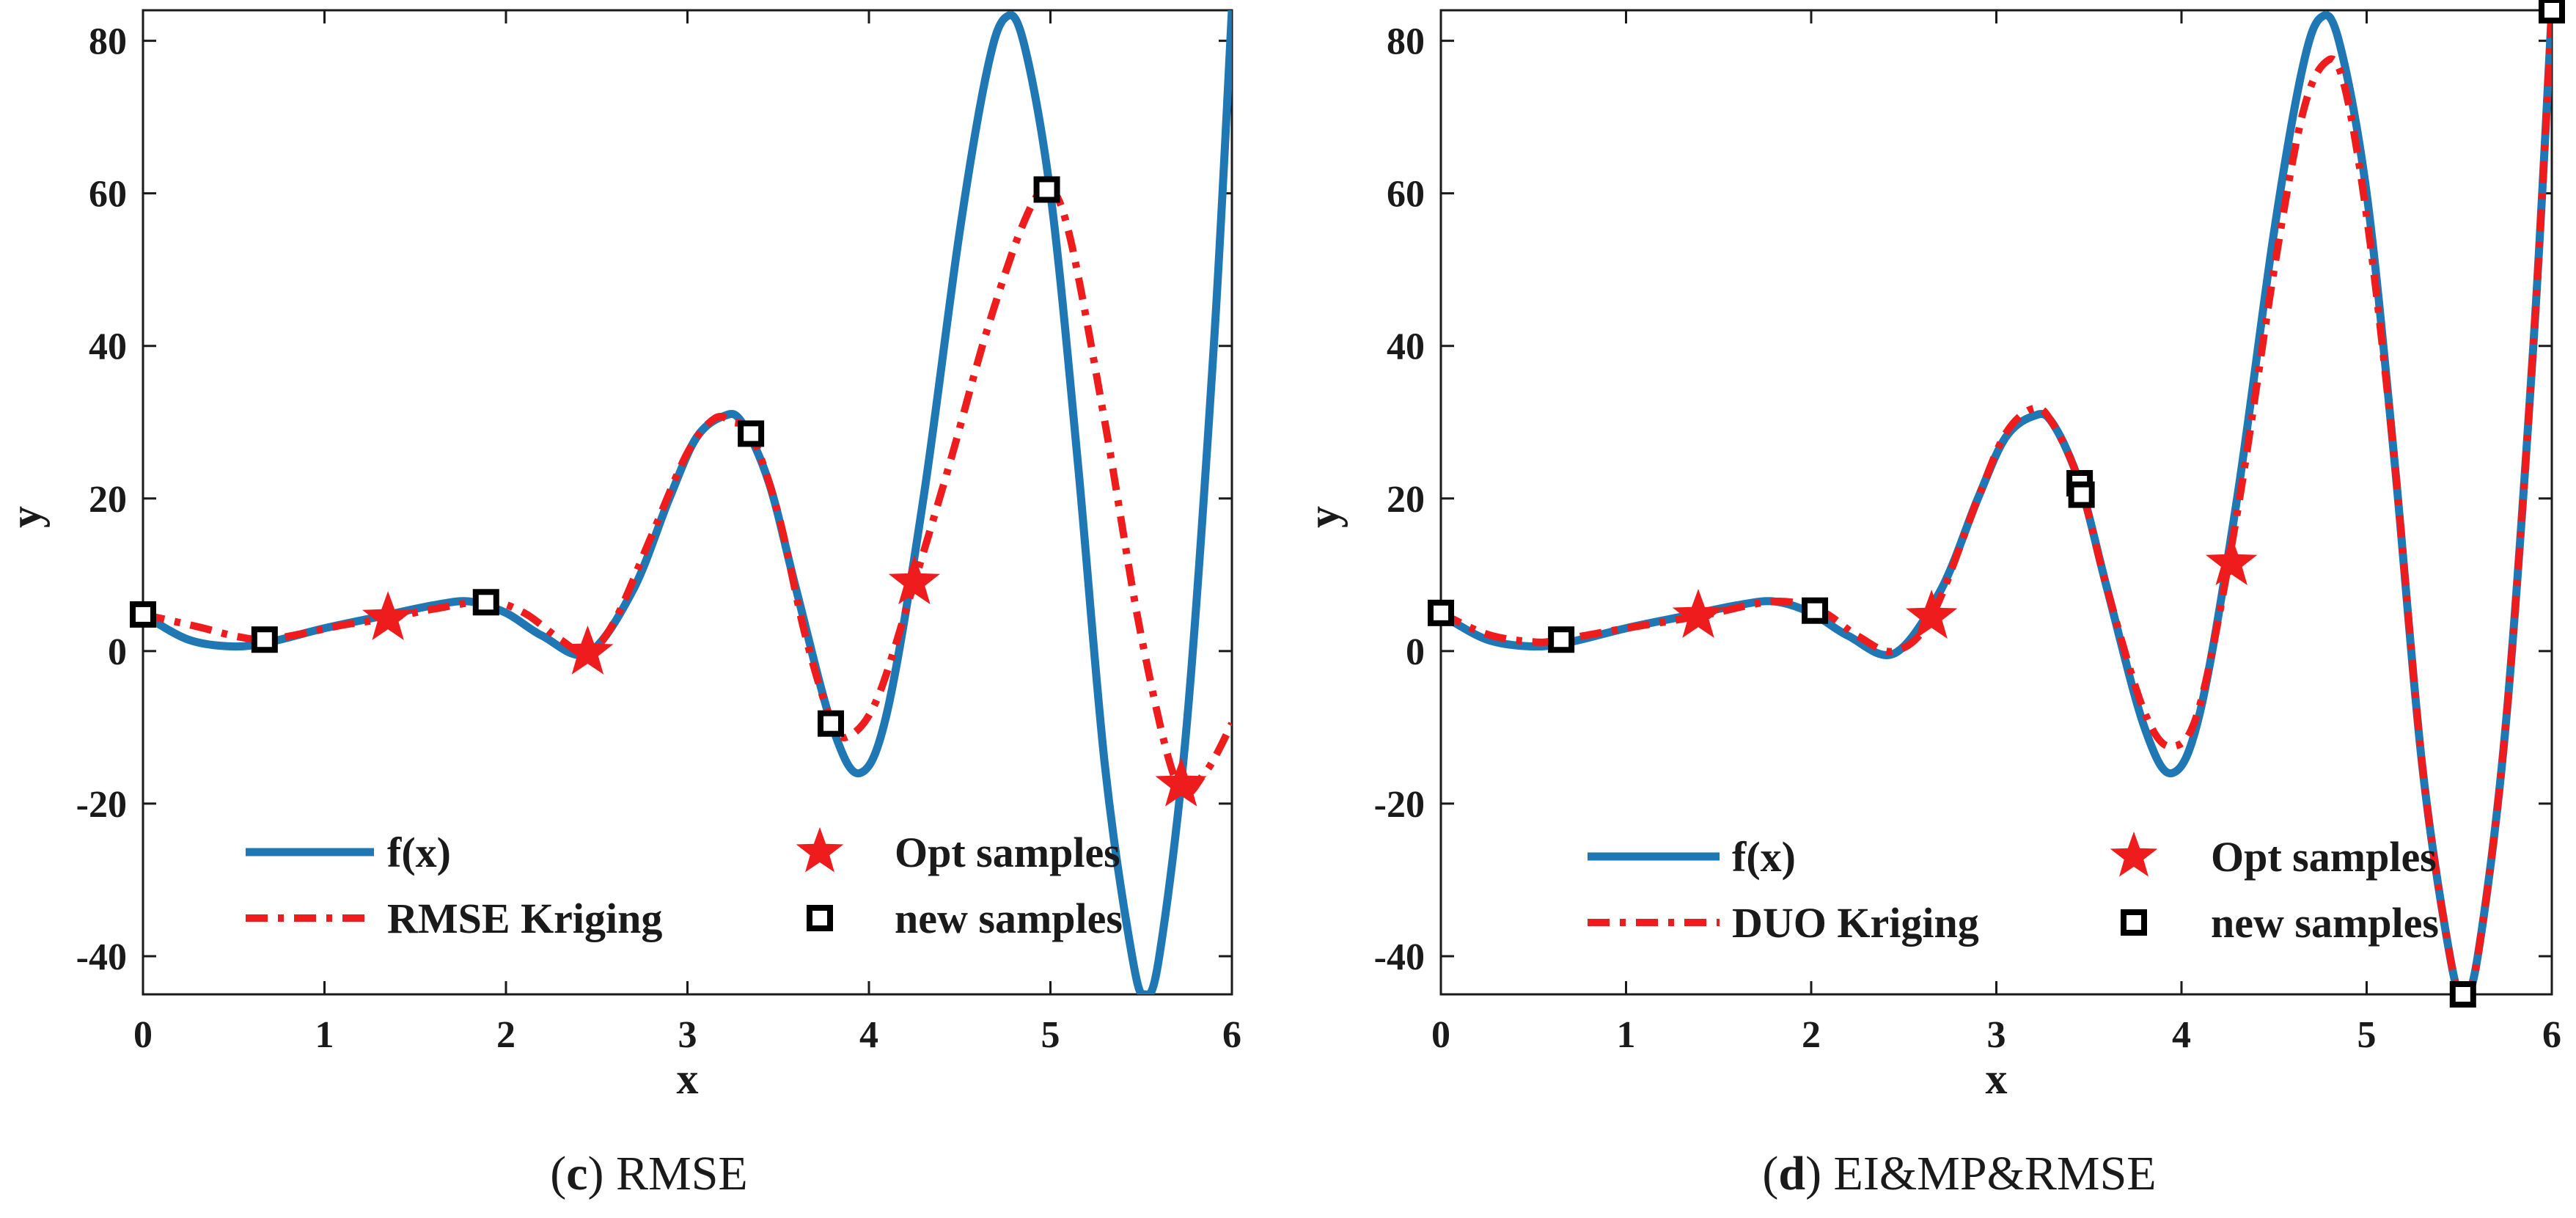 The height and width of the screenshot is (1218, 2576). Describe the element at coordinates (1009, 919) in the screenshot. I see `panel-c-legend-label-3: new samples` at that location.